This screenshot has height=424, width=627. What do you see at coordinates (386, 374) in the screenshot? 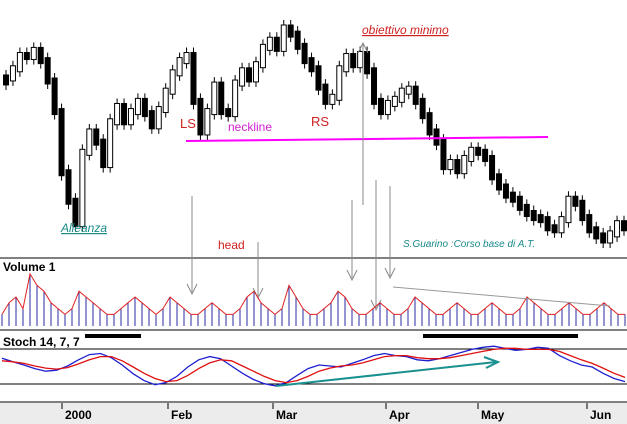
I see `divergence-arrow` at bounding box center [386, 374].